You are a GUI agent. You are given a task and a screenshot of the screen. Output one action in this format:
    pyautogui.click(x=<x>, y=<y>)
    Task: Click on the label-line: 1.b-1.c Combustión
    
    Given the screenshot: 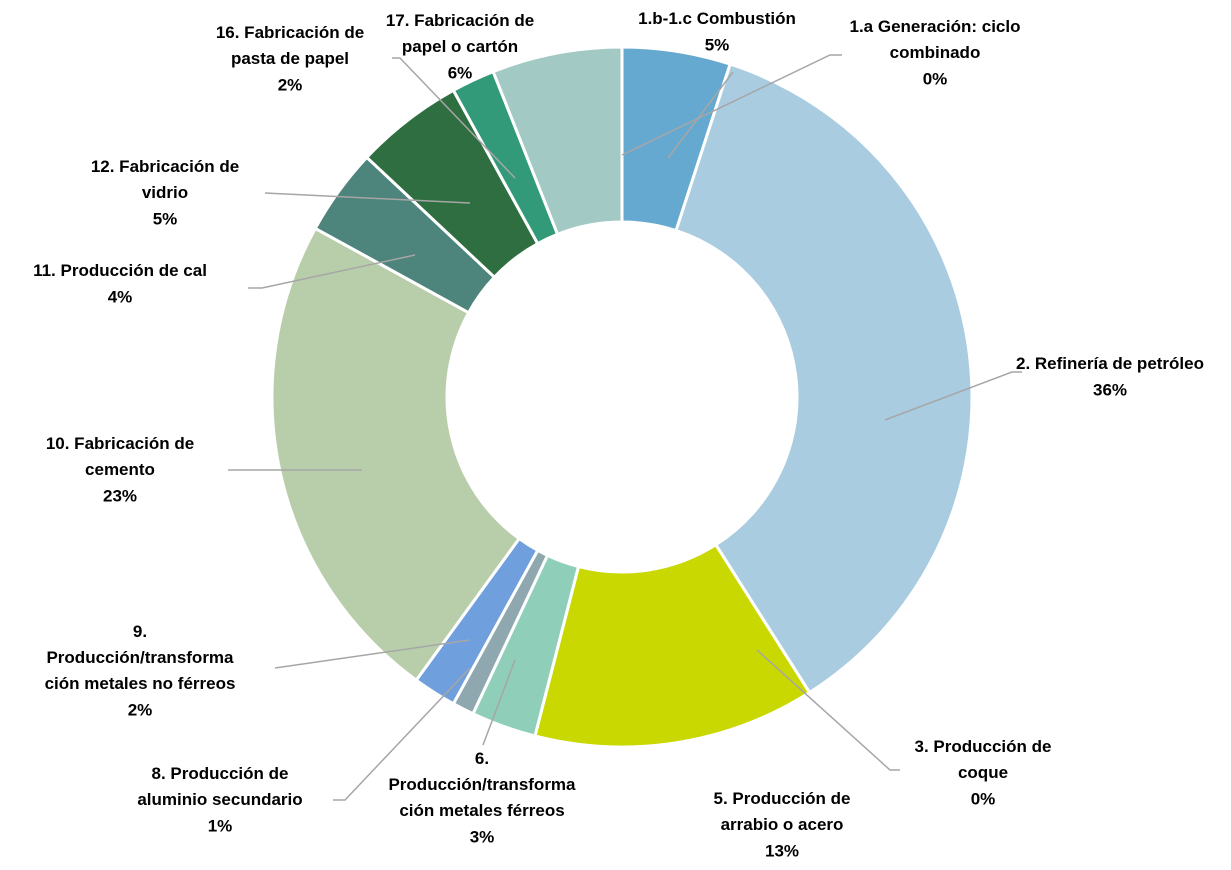 What is the action you would take?
    pyautogui.click(x=717, y=18)
    